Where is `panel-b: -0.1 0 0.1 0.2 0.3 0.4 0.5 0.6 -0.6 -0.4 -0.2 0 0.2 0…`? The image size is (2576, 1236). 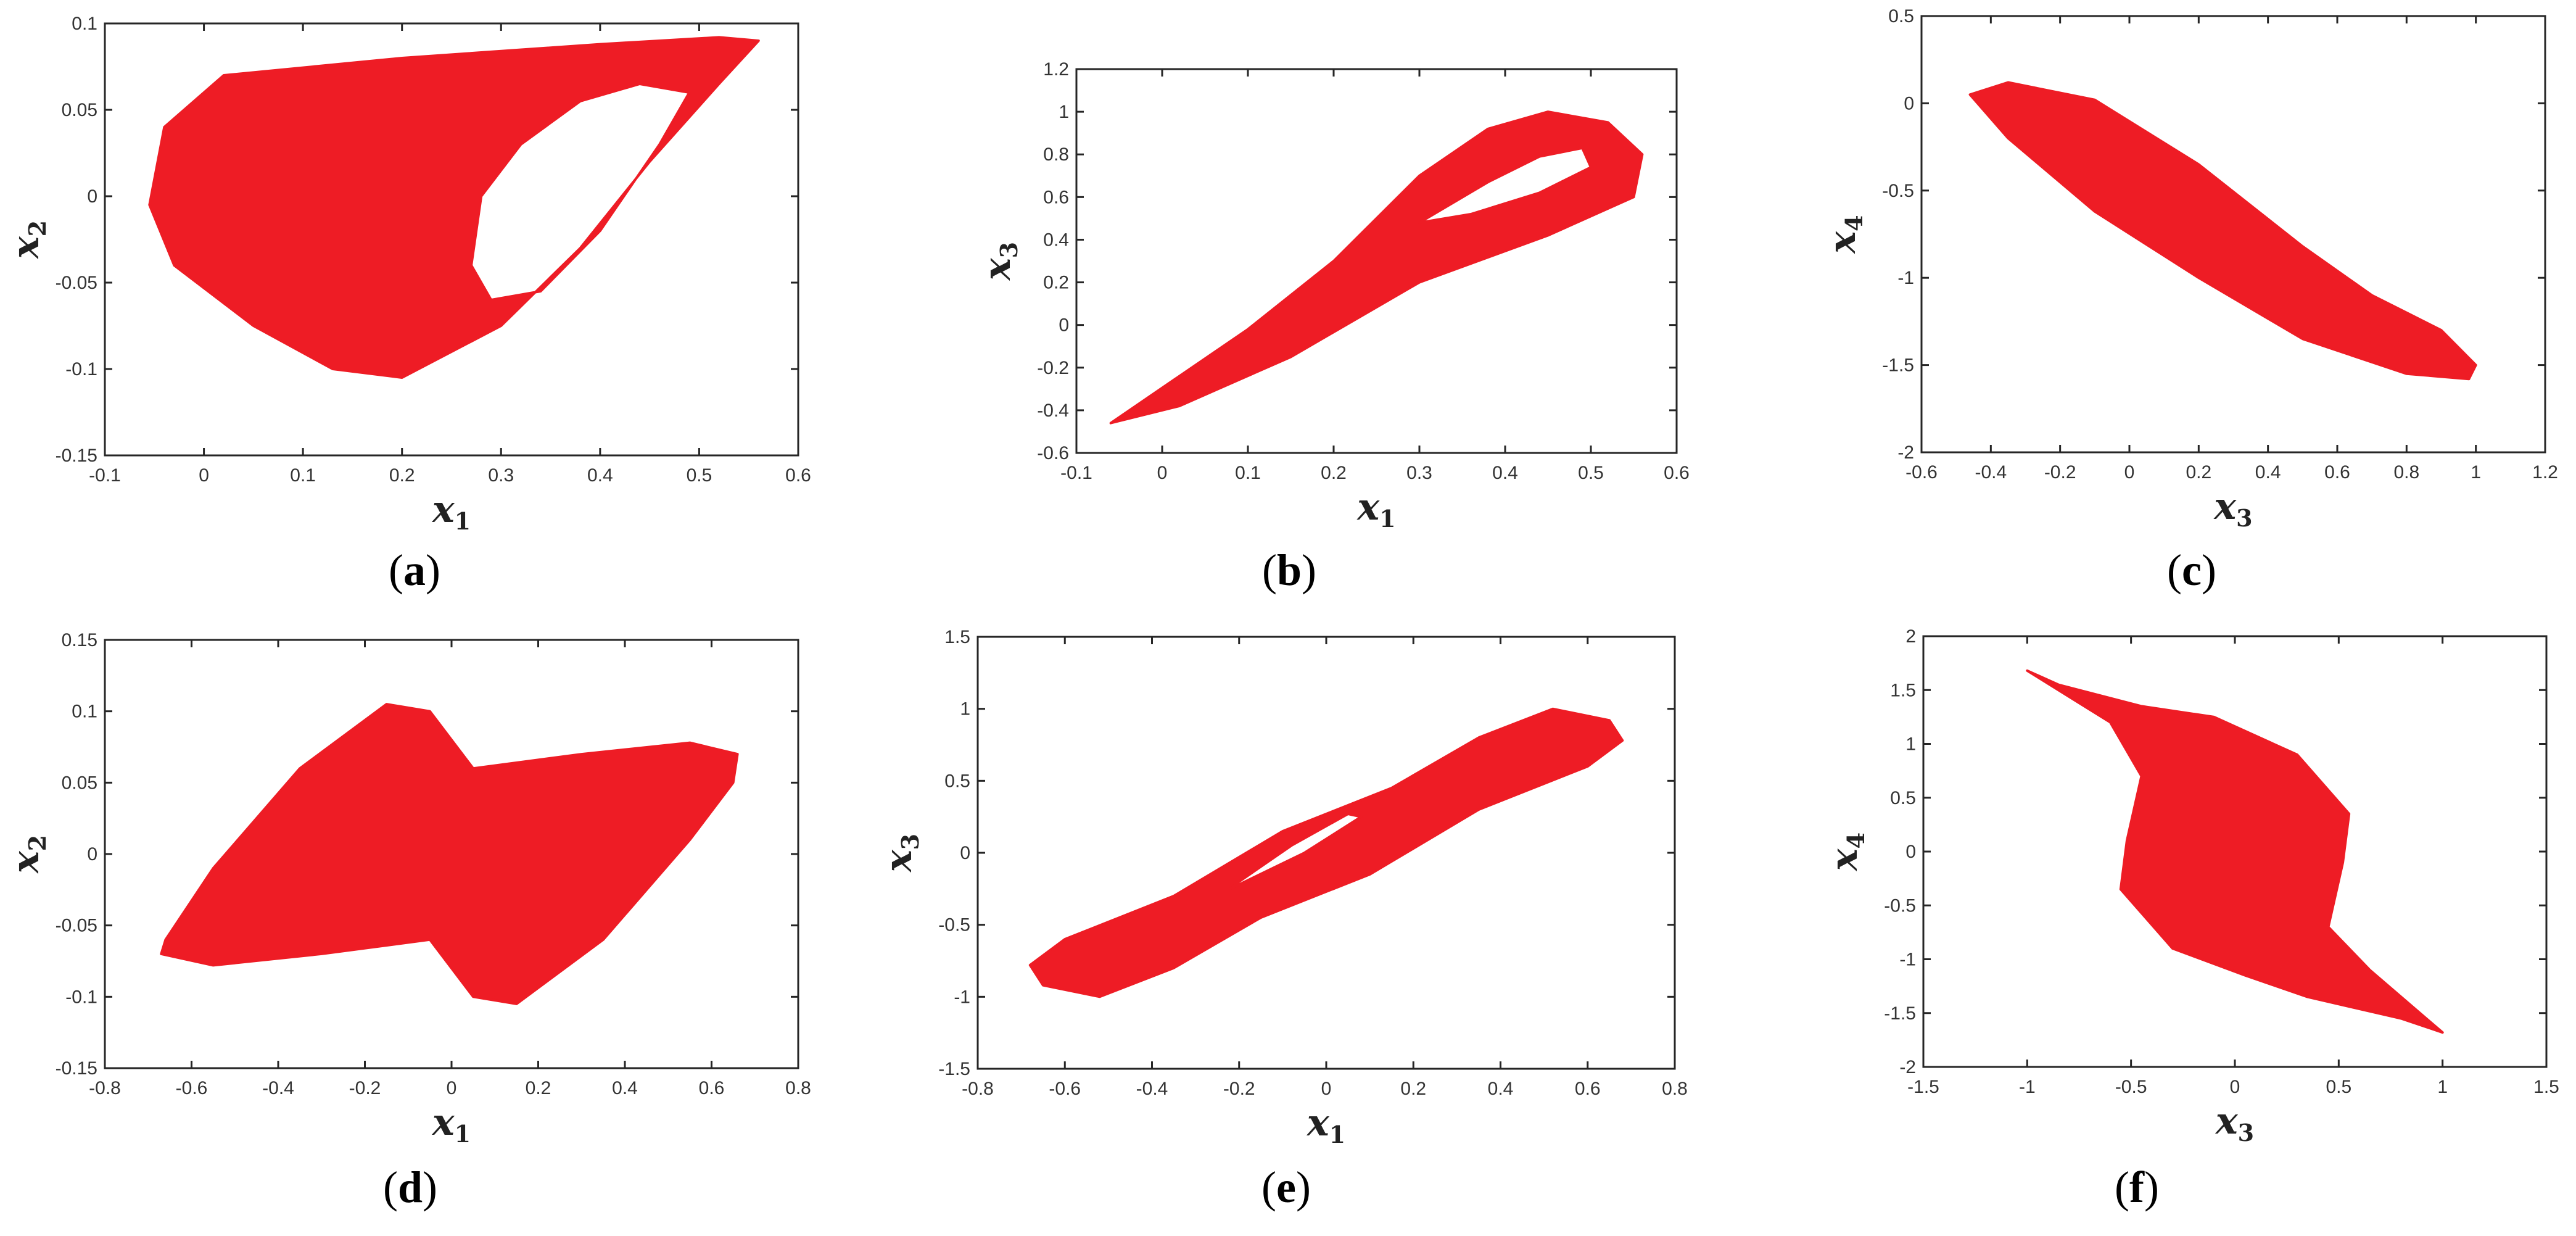 panel-b: -0.1 0 0.1 0.2 0.3 0.4 0.5 0.6 -0.6 -0.4 -0.2 0 0.2 0… is located at coordinates (1333, 327).